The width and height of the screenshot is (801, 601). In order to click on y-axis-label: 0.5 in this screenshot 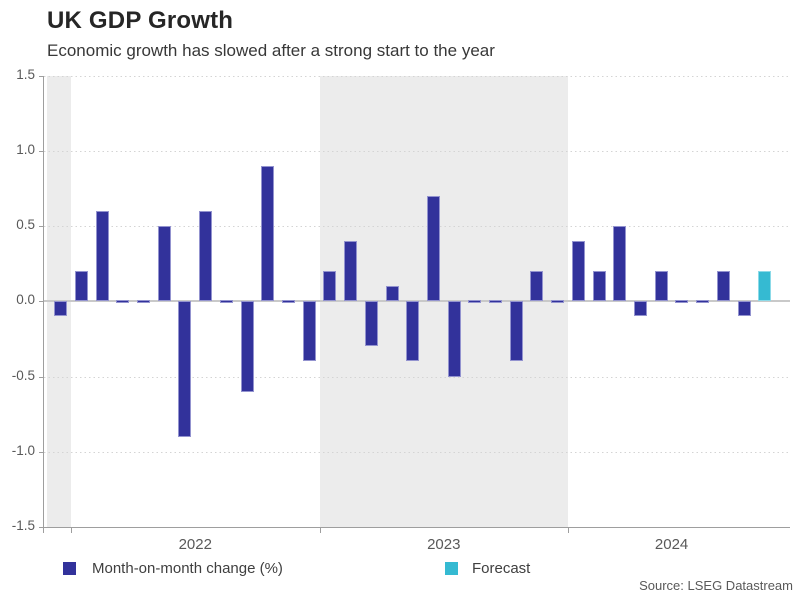, I will do `click(25, 224)`.